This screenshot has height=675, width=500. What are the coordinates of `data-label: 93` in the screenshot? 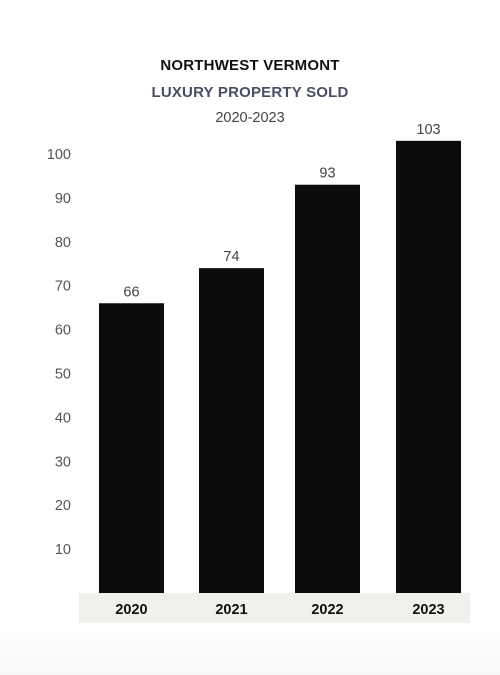 It's located at (327, 174).